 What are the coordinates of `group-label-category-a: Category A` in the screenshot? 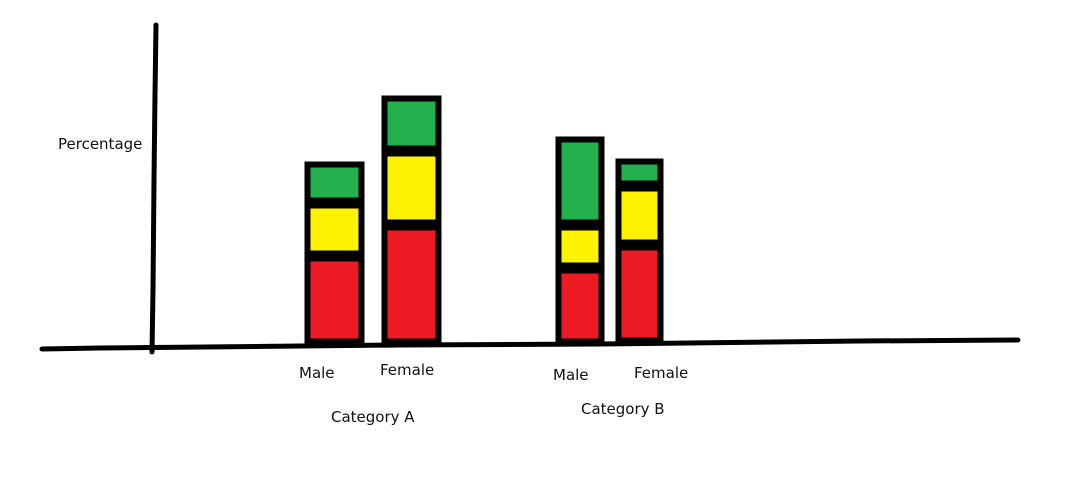 It's located at (373, 417).